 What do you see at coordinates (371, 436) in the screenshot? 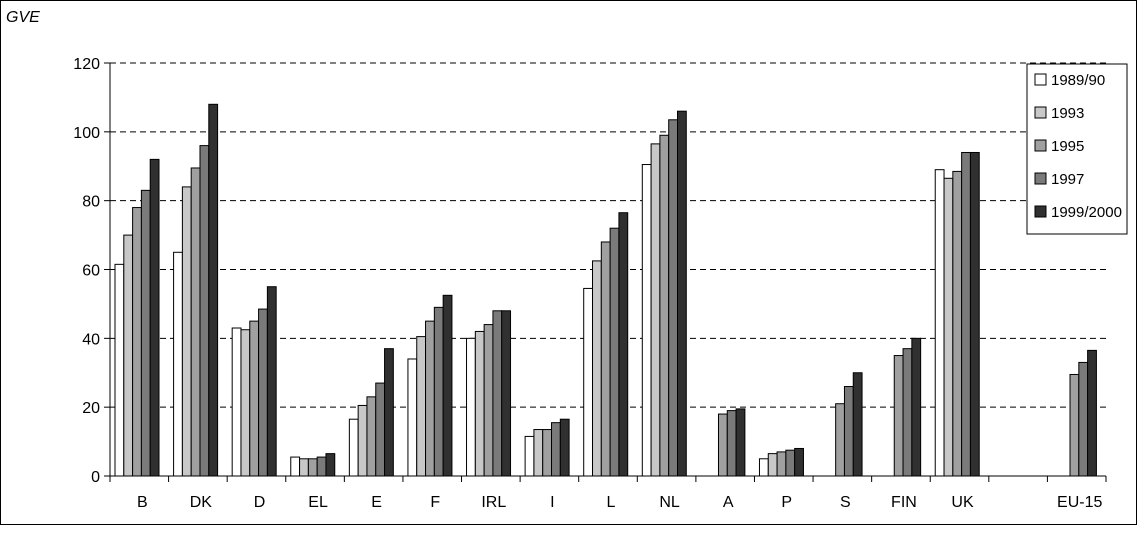
I see `bar-E-1995` at bounding box center [371, 436].